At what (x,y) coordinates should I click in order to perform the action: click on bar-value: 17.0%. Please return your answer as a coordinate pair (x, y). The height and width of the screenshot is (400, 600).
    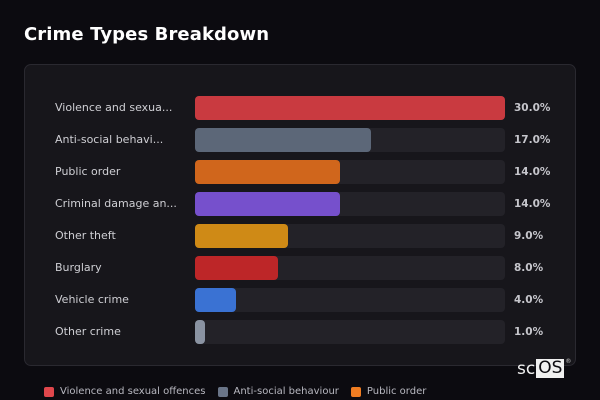
    Looking at the image, I should click on (532, 140).